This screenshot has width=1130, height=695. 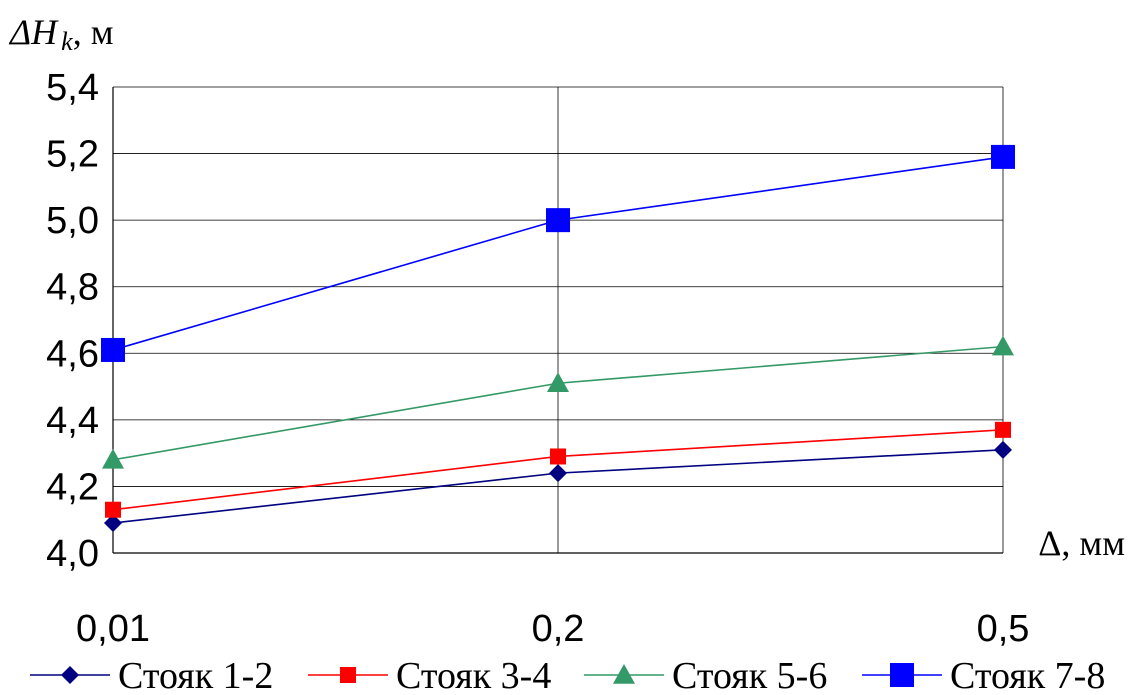 What do you see at coordinates (113, 629) in the screenshot?
I see `x-tick-label: 0,01` at bounding box center [113, 629].